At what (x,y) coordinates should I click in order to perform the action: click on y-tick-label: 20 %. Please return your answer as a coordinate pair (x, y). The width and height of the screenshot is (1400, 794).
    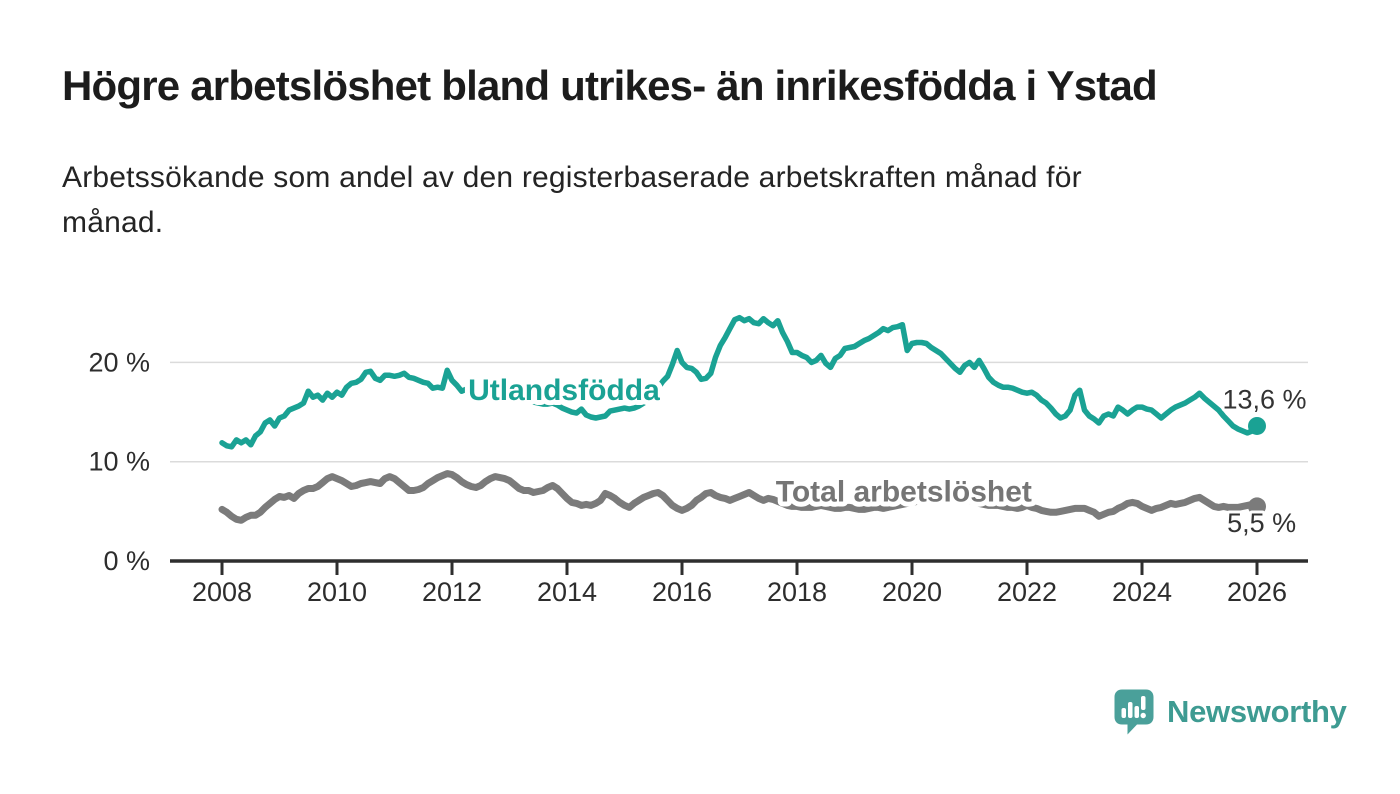
    Looking at the image, I should click on (119, 362).